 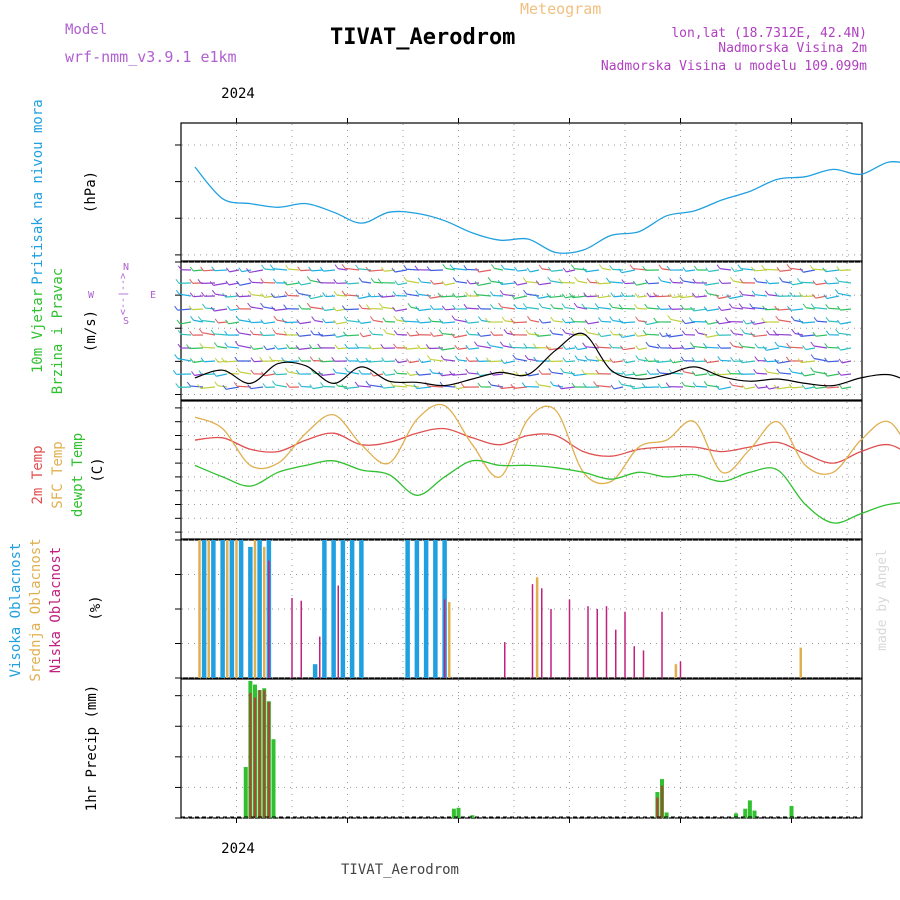 What do you see at coordinates (657, 807) in the screenshot?
I see `convective-precip-bar` at bounding box center [657, 807].